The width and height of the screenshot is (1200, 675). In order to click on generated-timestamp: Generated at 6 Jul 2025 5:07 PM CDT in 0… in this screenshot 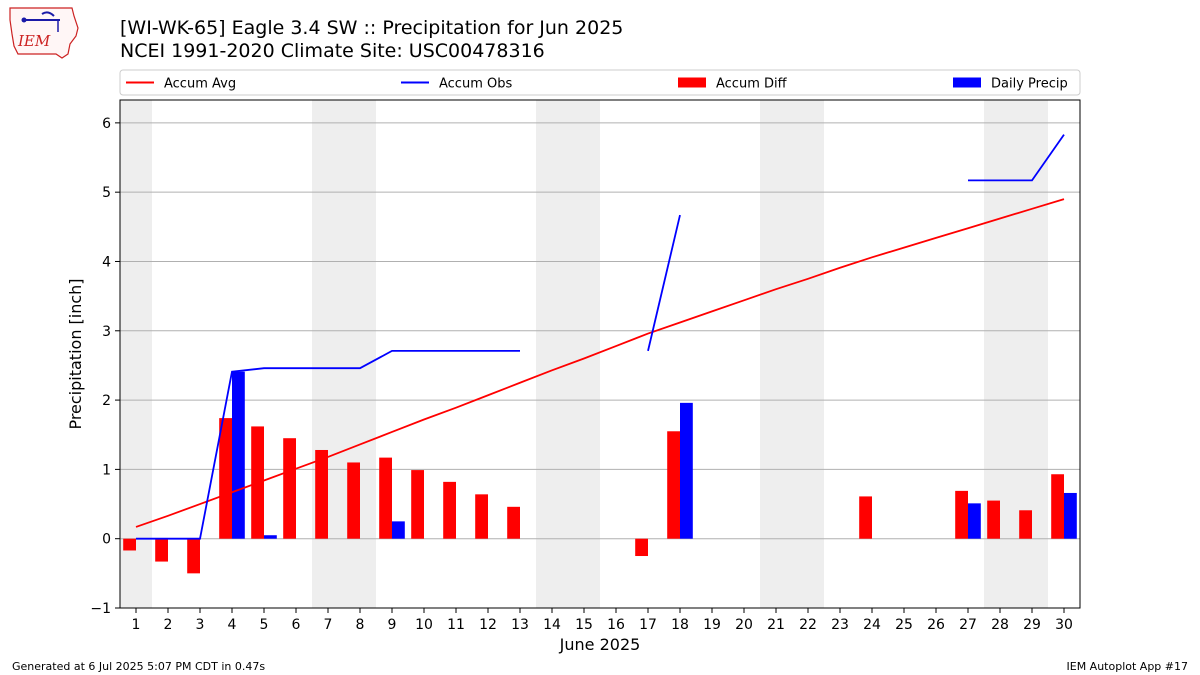, I will do `click(139, 666)`.